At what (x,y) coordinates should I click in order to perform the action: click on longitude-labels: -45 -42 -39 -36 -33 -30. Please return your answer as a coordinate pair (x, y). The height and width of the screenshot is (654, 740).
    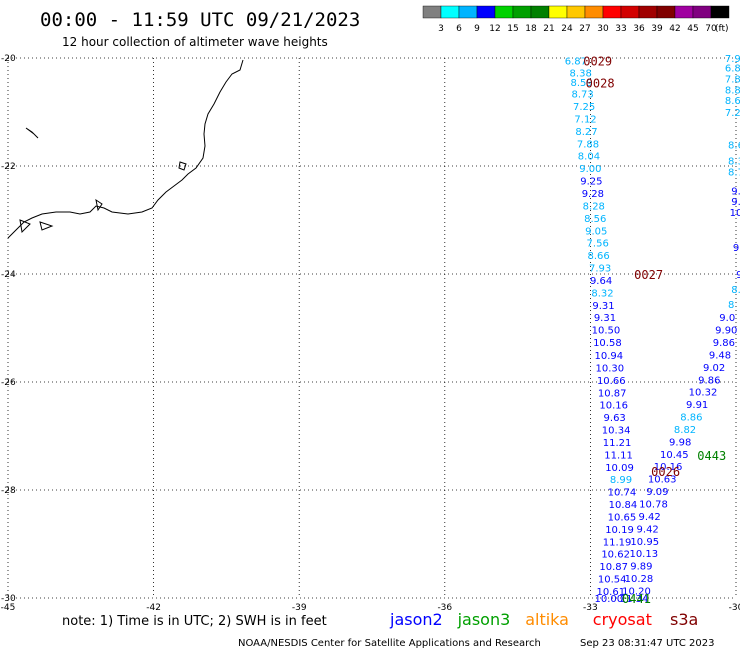
    Looking at the image, I should click on (370, 608).